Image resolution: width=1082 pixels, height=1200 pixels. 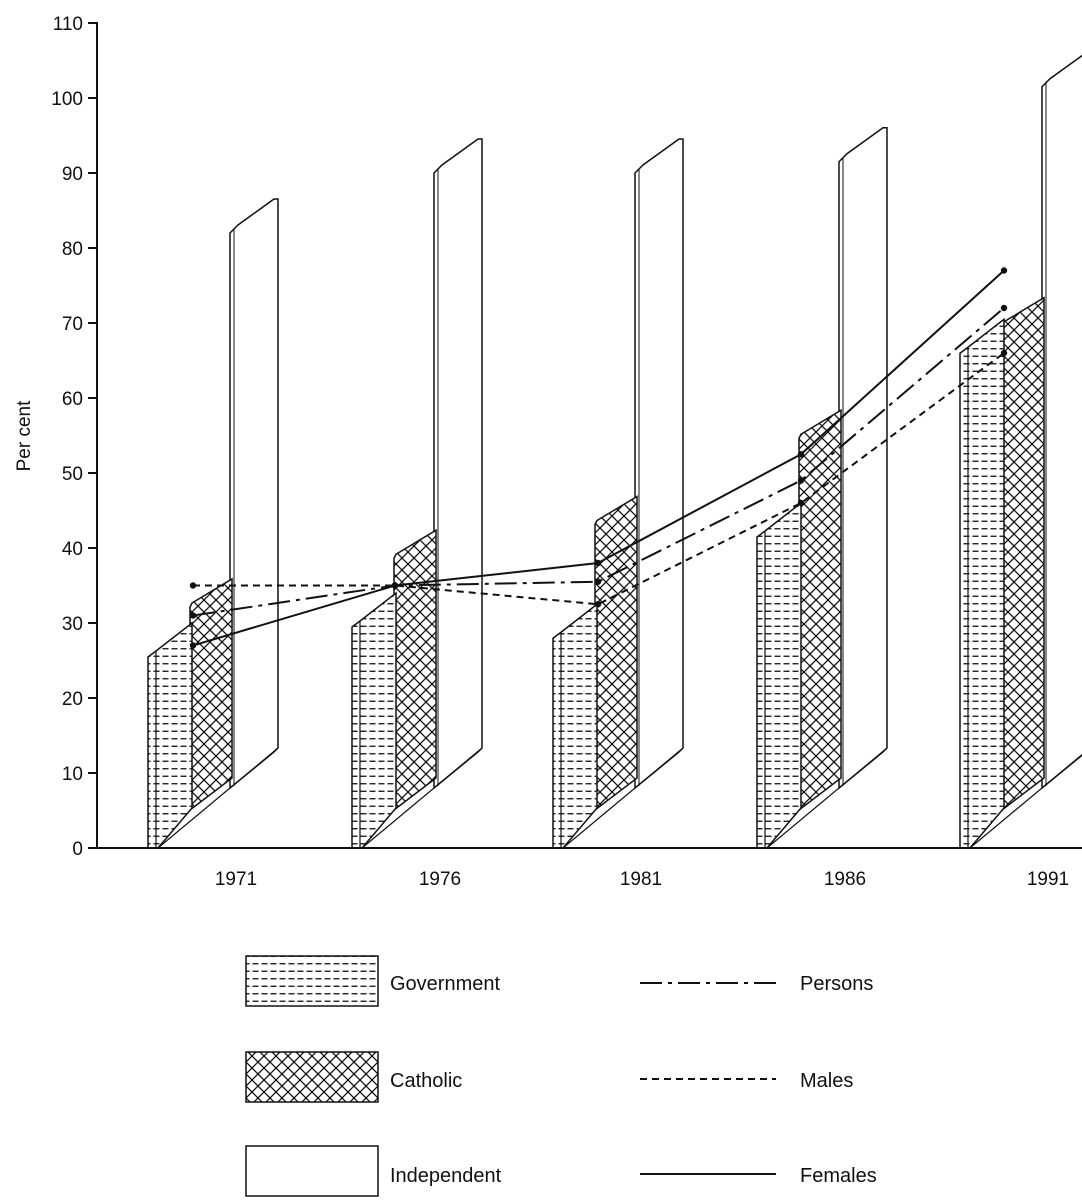 I want to click on y-tick-label-10: 10, so click(x=72, y=774).